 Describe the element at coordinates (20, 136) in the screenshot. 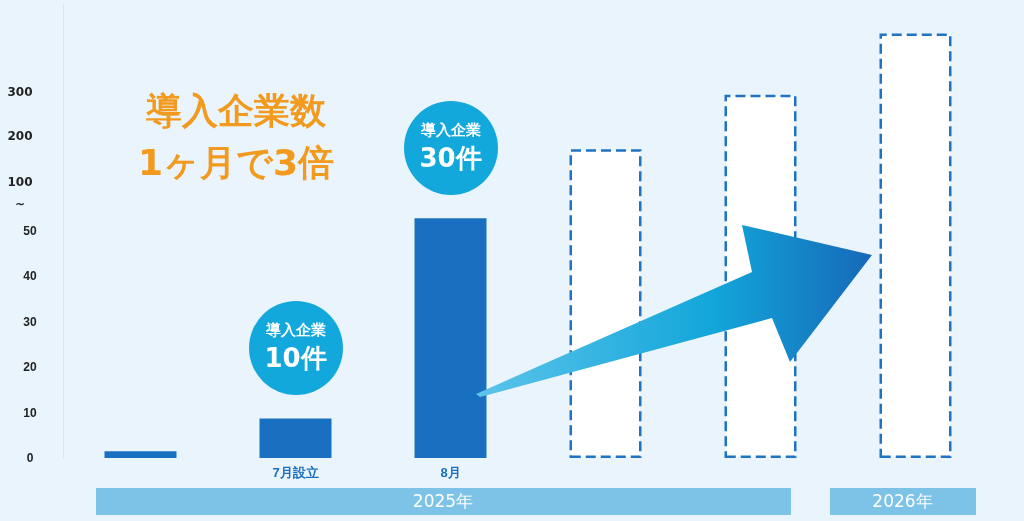

I see `text: 200` at that location.